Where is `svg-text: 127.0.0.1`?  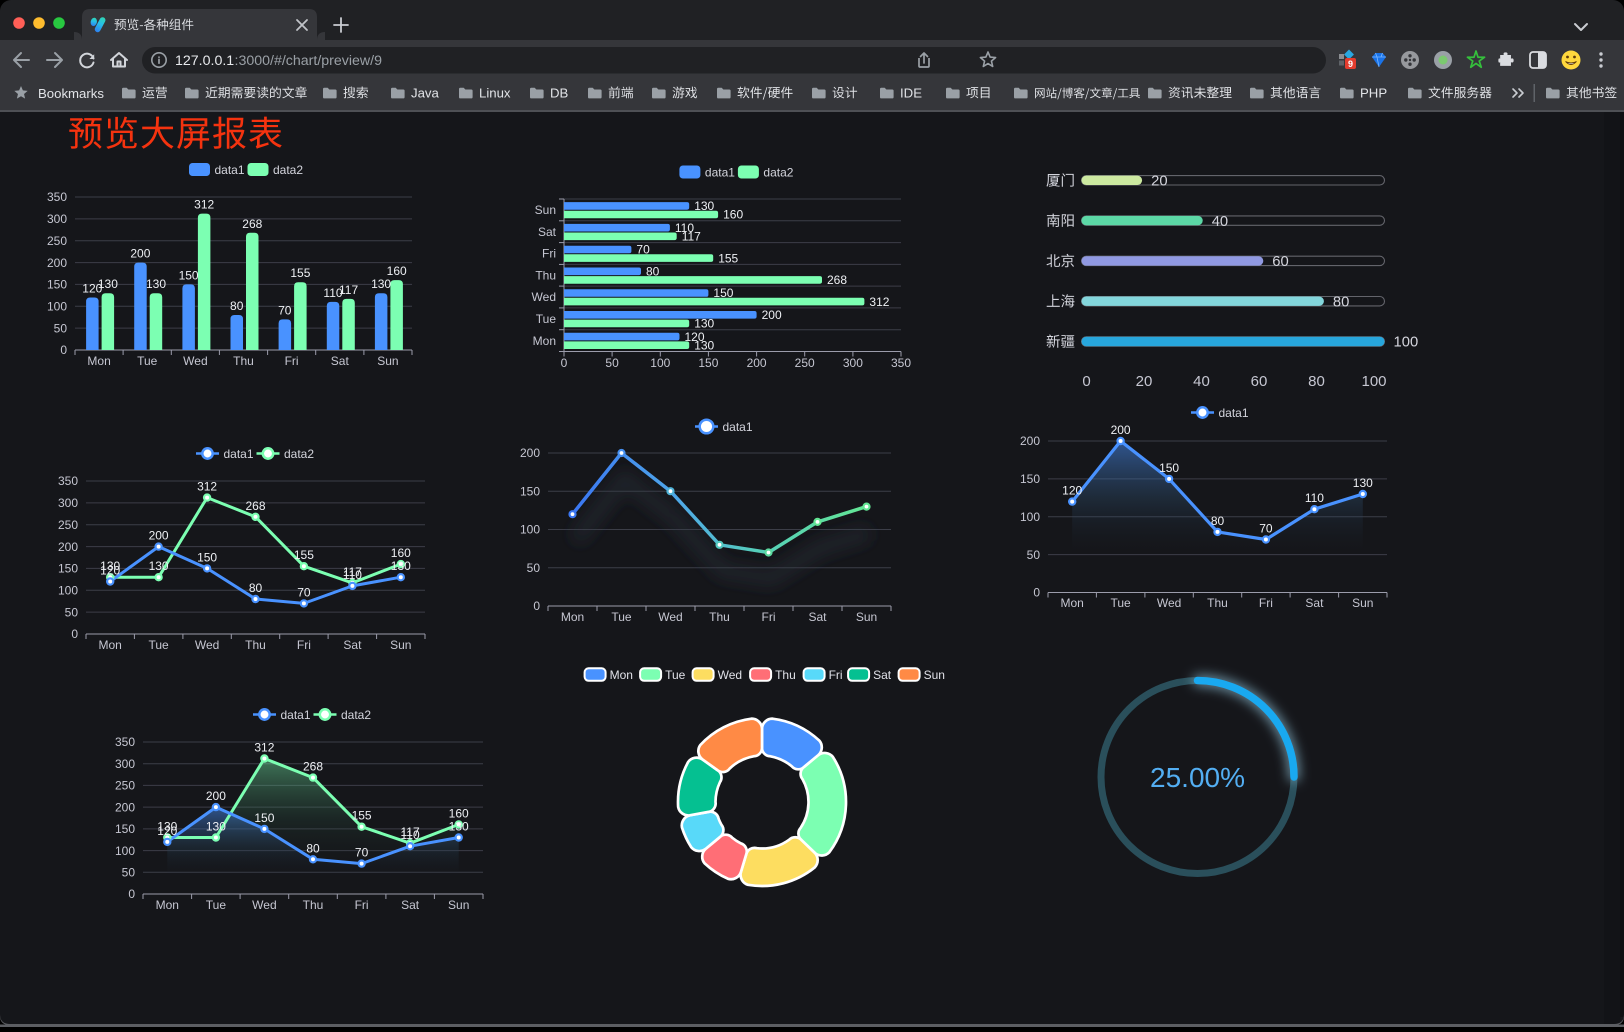
svg-text: 127.0.0.1 is located at coordinates (204, 61).